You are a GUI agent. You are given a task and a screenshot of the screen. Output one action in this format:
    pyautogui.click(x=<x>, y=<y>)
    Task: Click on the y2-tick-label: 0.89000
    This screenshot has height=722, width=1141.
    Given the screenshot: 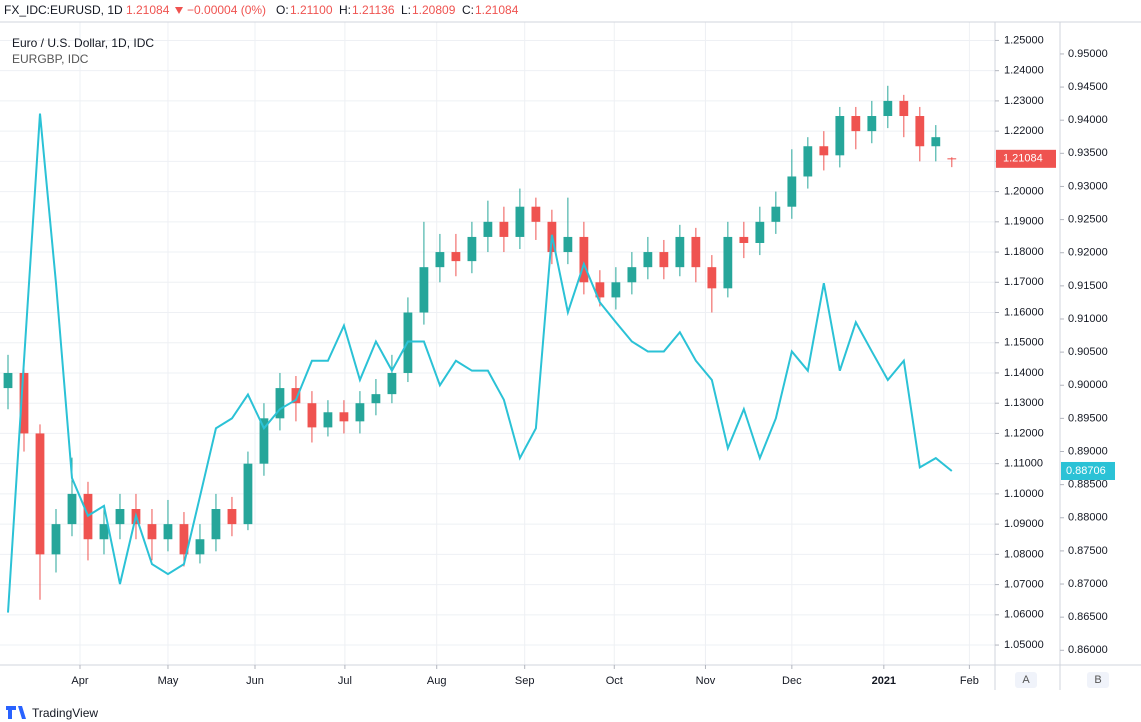 What is the action you would take?
    pyautogui.click(x=1088, y=451)
    